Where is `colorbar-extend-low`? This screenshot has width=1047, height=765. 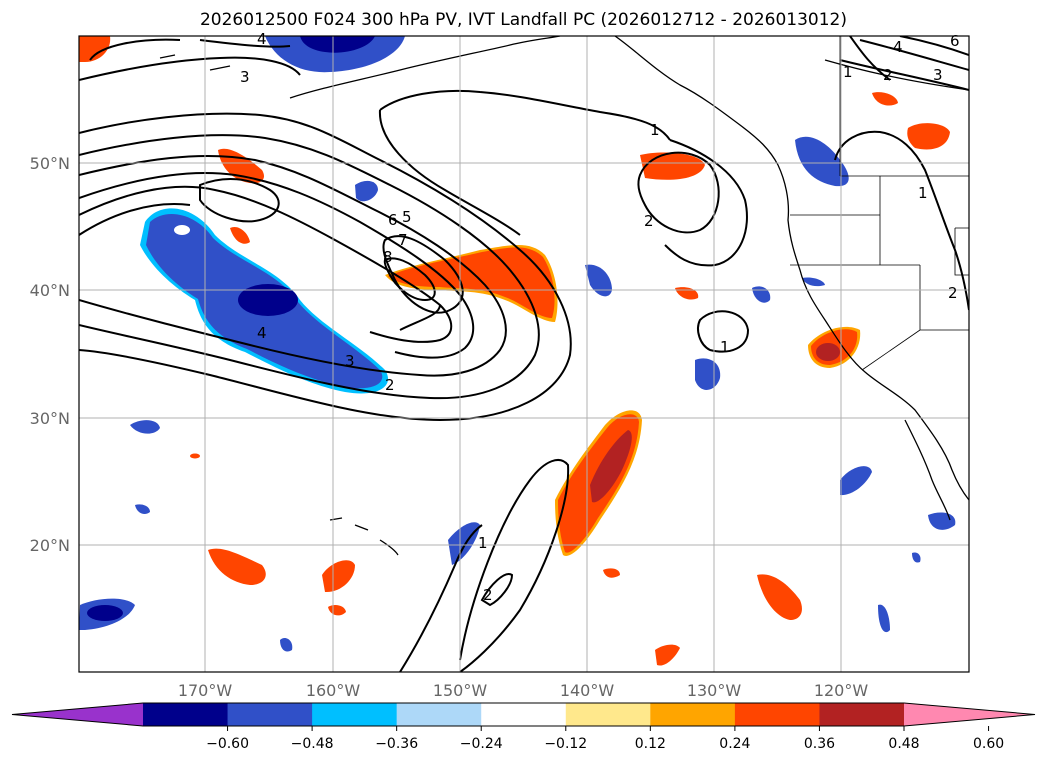 colorbar-extend-low is located at coordinates (77, 714).